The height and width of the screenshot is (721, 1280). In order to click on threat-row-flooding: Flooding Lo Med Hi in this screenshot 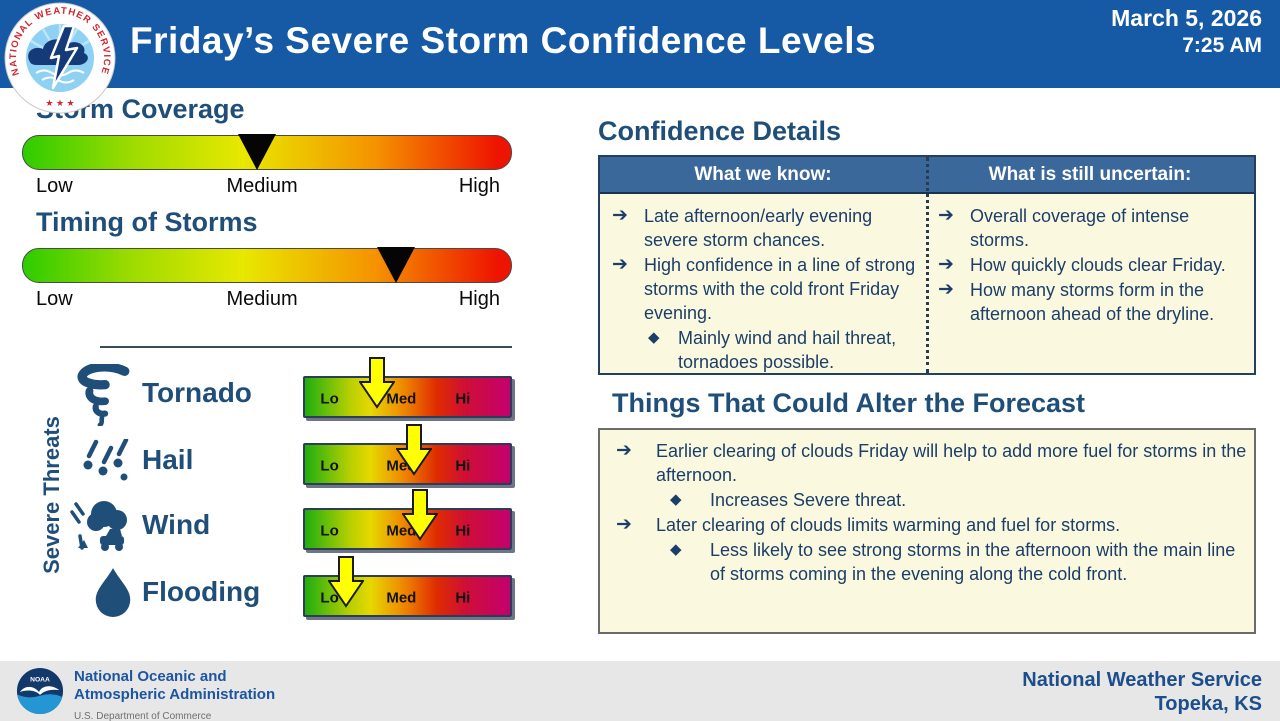, I will do `click(256, 590)`.